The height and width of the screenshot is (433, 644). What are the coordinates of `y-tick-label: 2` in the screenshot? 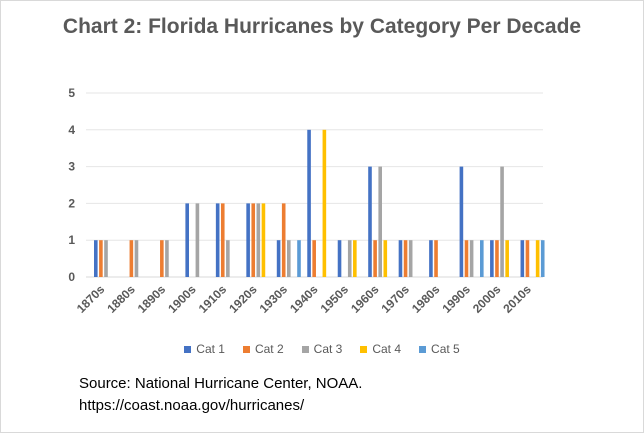 It's located at (71, 203).